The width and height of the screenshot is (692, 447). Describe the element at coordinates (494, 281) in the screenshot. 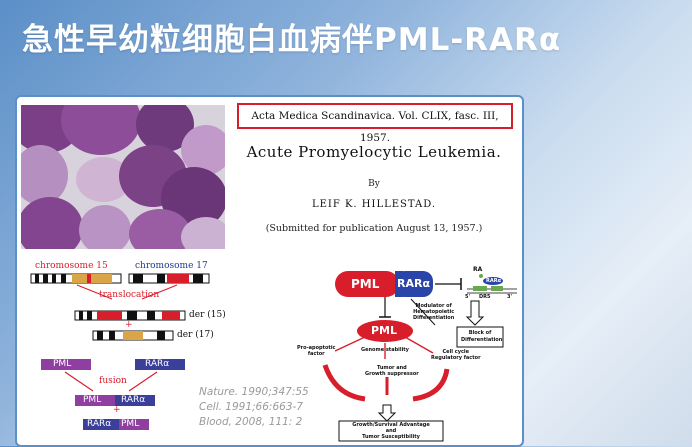

I see `rara-small-label: RARα` at that location.